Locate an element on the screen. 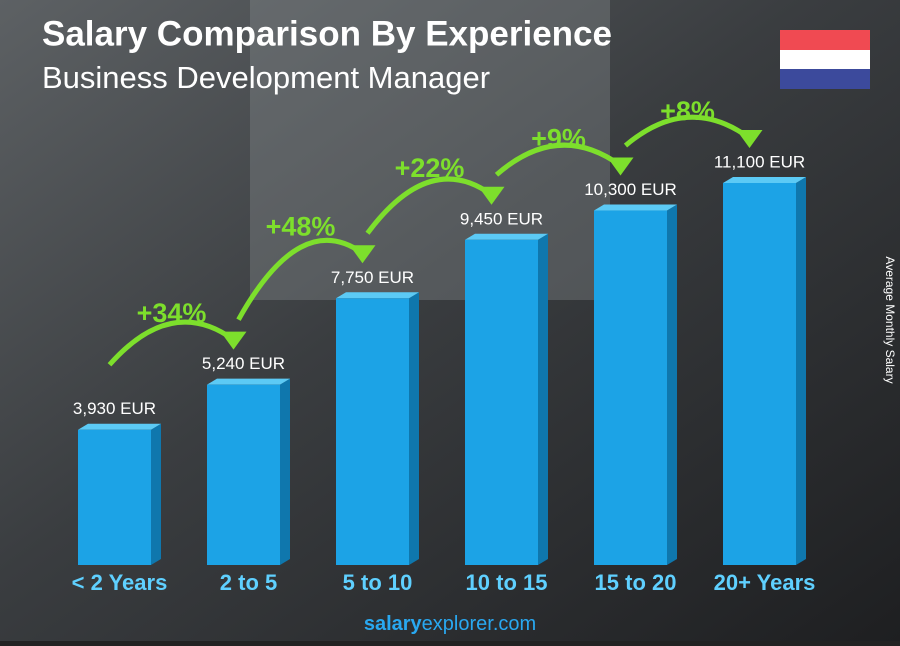  change-label: +8% is located at coordinates (687, 111).